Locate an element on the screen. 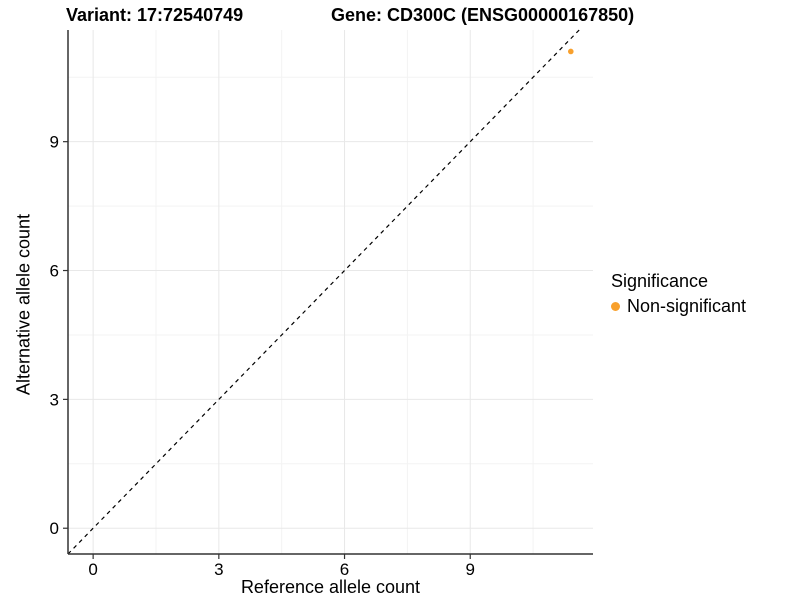 The height and width of the screenshot is (600, 800). legend-item: Non-significant is located at coordinates (678, 306).